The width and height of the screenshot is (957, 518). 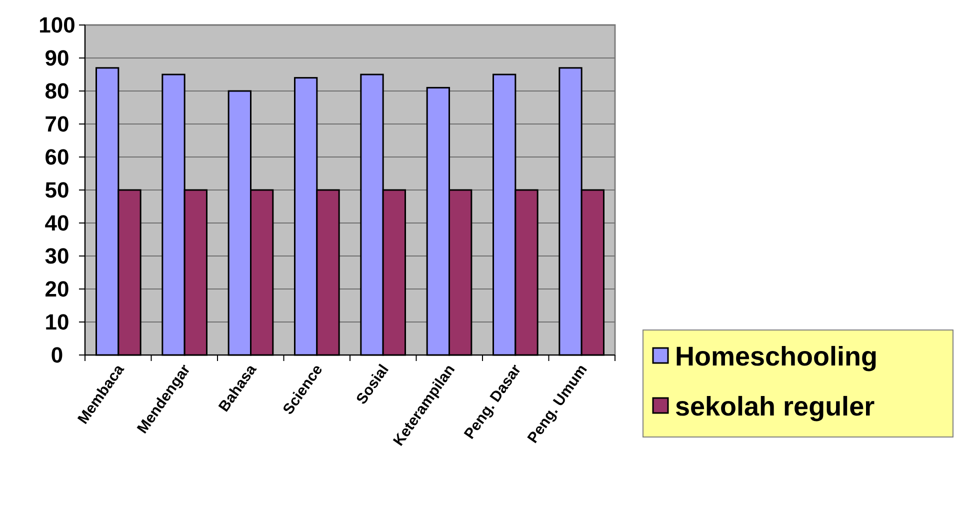 I want to click on y-tick-label: 80, so click(x=57, y=91).